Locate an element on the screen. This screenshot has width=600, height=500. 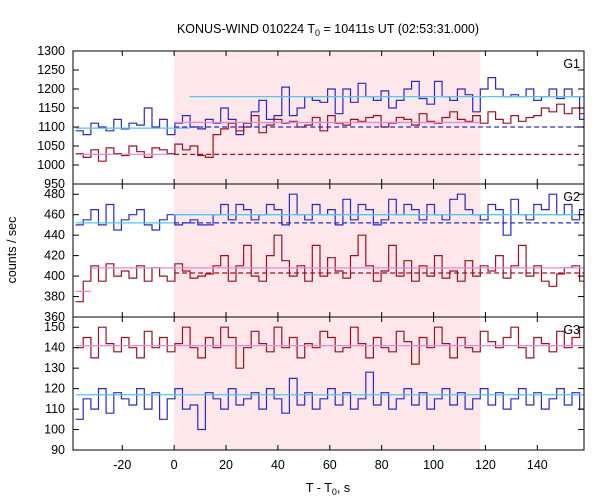
y-tick-label: 440 is located at coordinates (54, 235).